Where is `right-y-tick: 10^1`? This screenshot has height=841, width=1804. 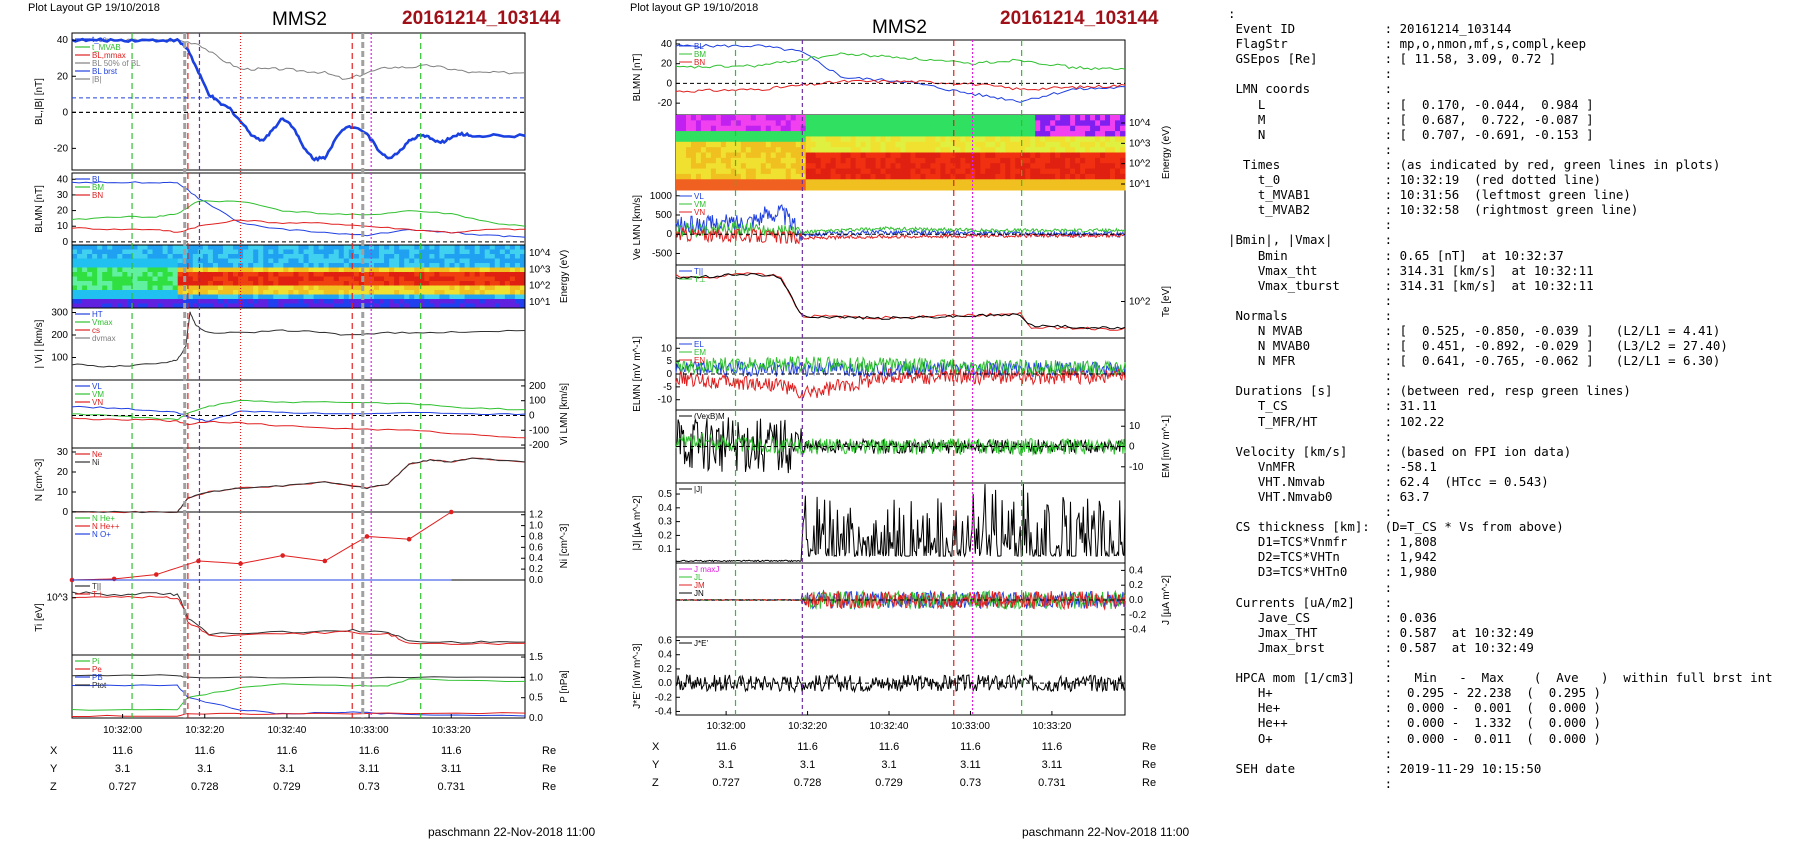 right-y-tick: 10^1 is located at coordinates (1140, 184).